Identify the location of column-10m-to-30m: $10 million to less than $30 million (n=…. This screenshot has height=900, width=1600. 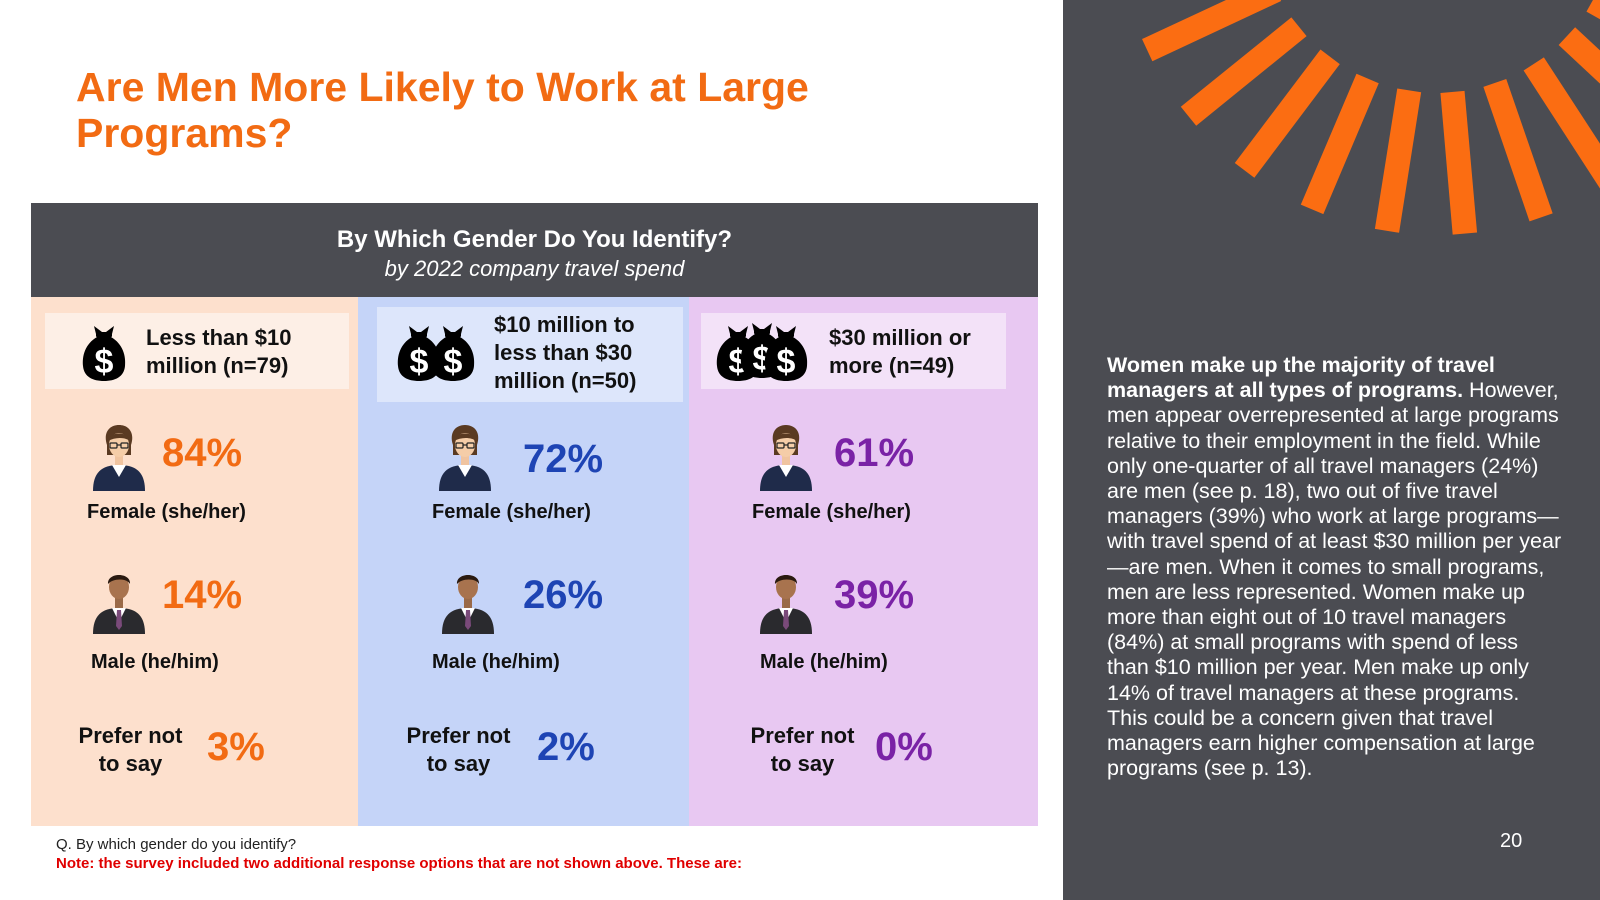
(523, 561).